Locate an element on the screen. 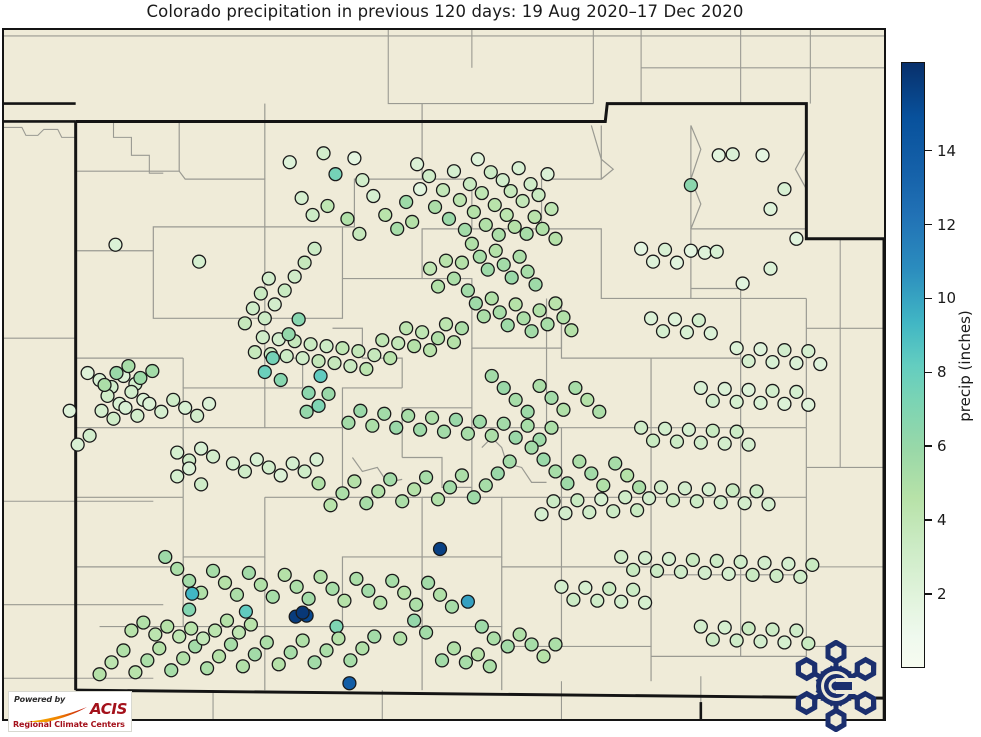 The image size is (981, 737). colorbar-tick-label: 12 is located at coordinates (947, 224).